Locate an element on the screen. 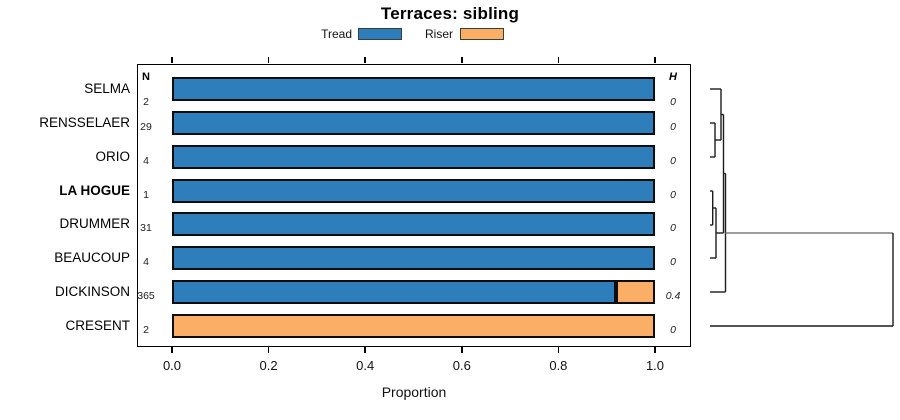 This screenshot has width=900, height=420. category-label: DICKINSON is located at coordinates (92, 292).